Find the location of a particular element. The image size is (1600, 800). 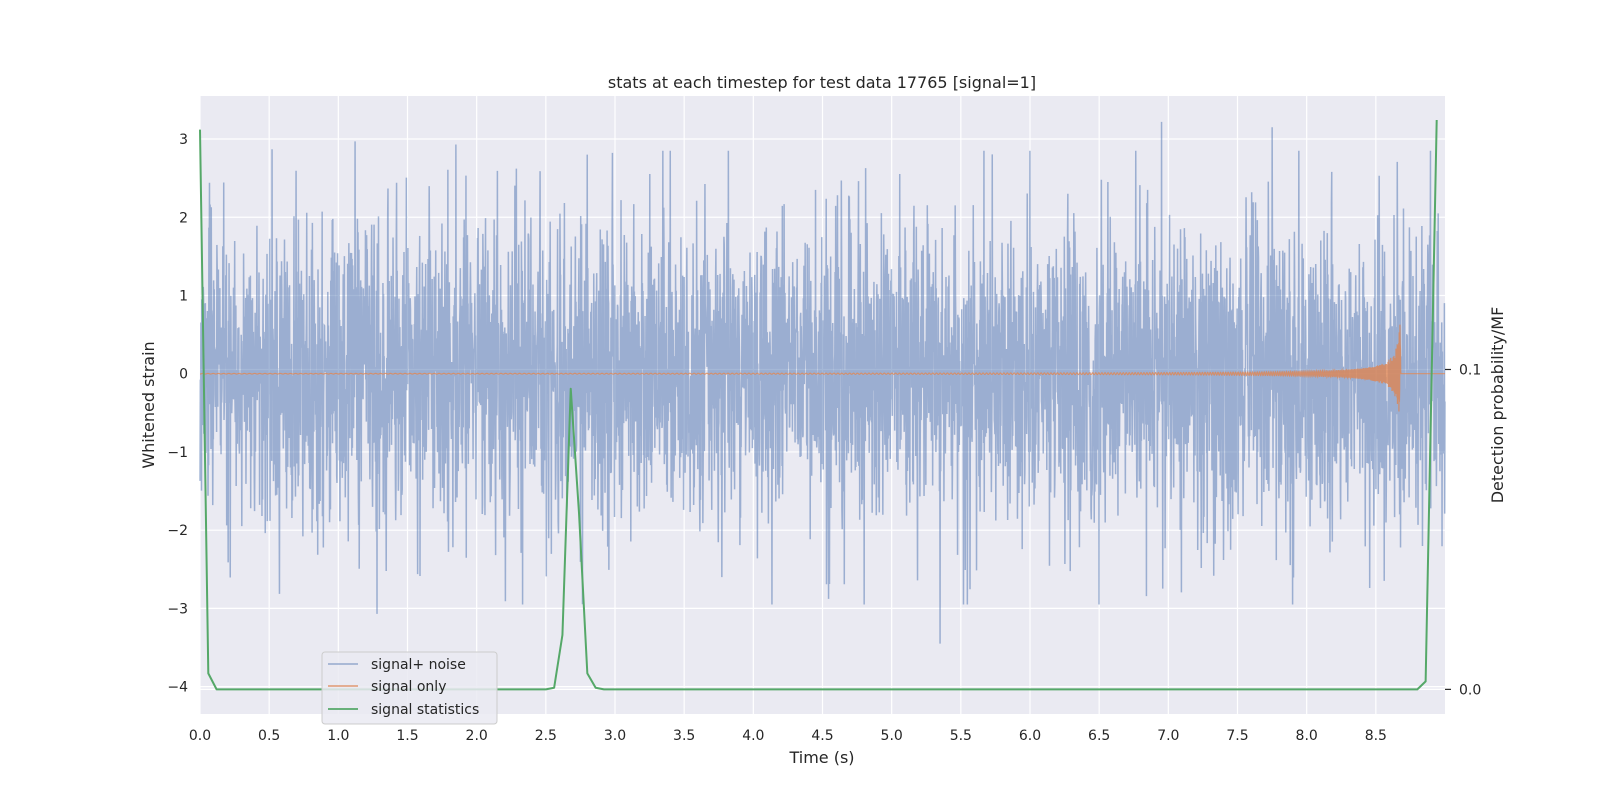

y-right-axis-ticks: 0.1 0.0 is located at coordinates (1463, 530).